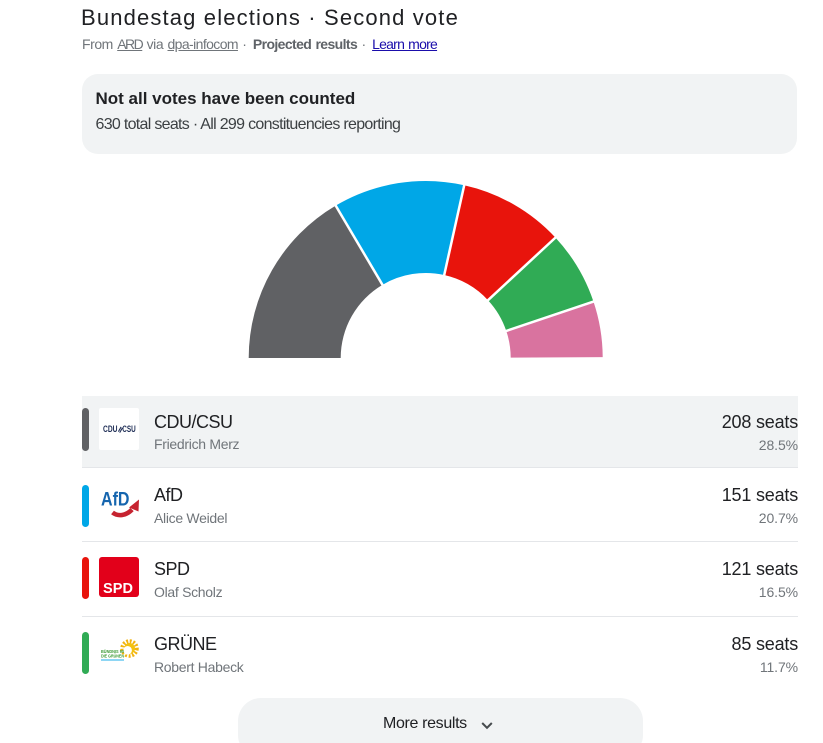 The height and width of the screenshot is (743, 823). What do you see at coordinates (110, 429) in the screenshot?
I see `svg-text: CDU` at bounding box center [110, 429].